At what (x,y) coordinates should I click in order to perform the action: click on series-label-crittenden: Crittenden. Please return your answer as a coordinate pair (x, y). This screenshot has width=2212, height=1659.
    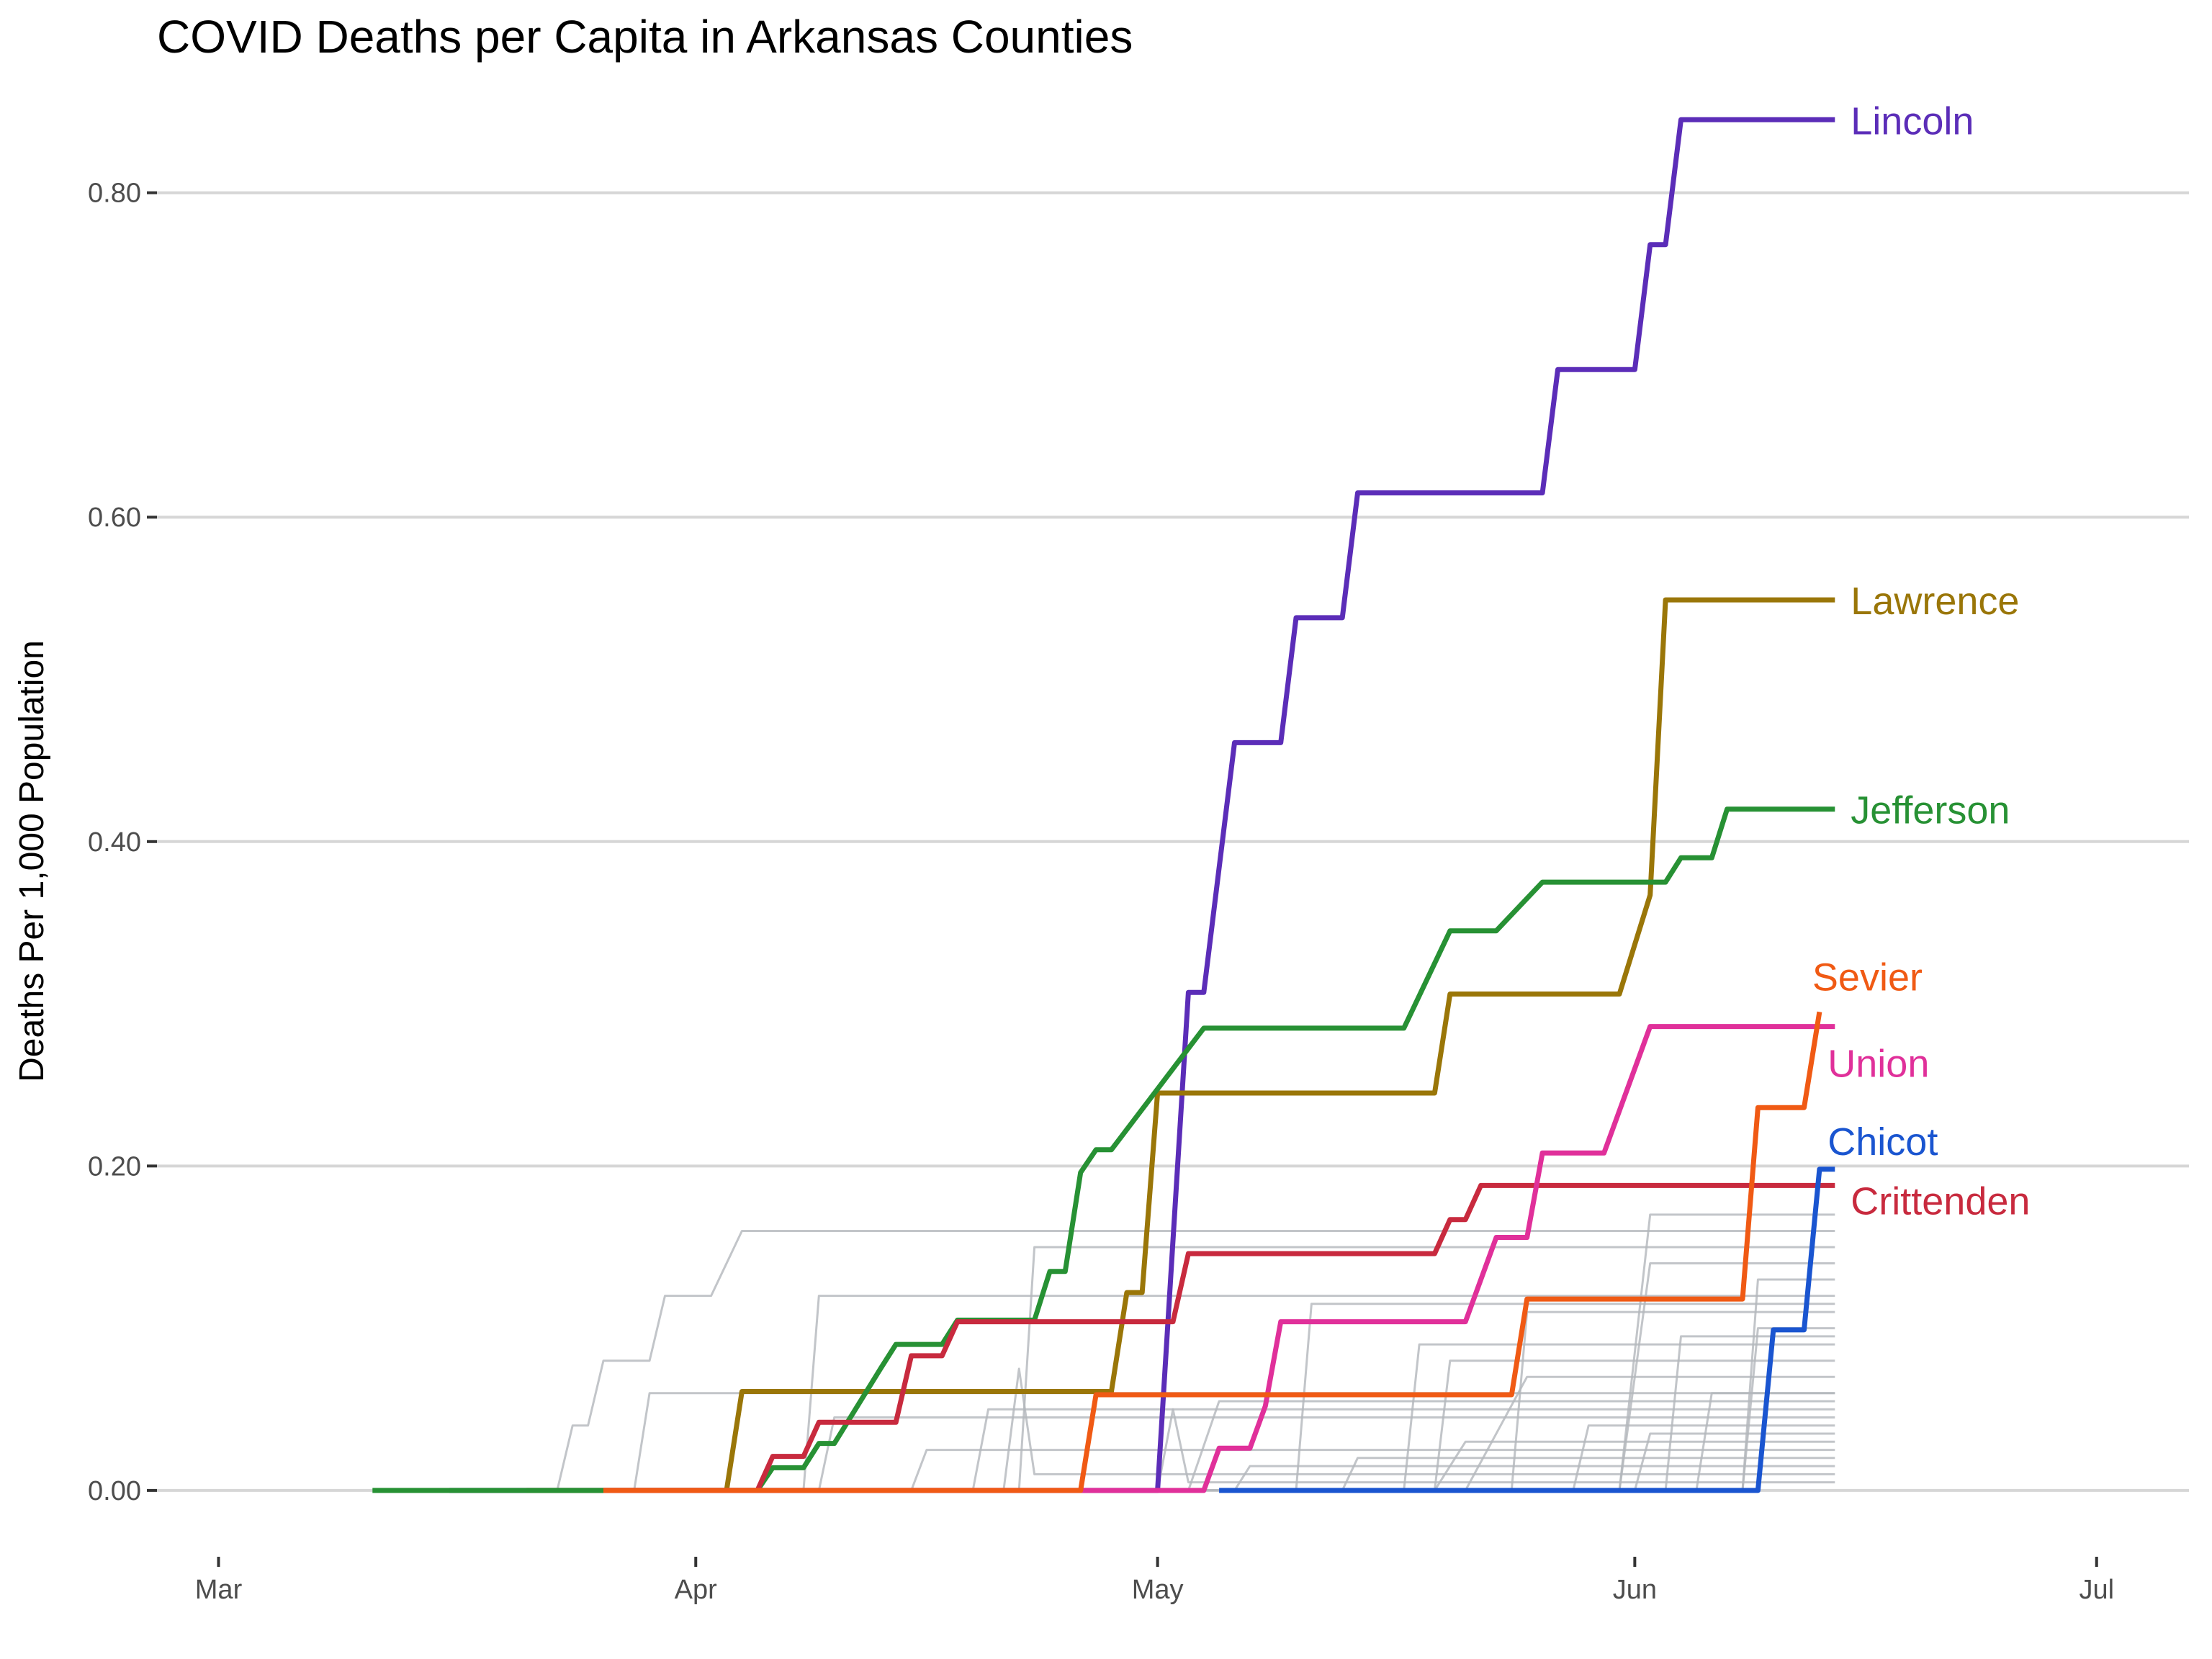
    Looking at the image, I should click on (1941, 1201).